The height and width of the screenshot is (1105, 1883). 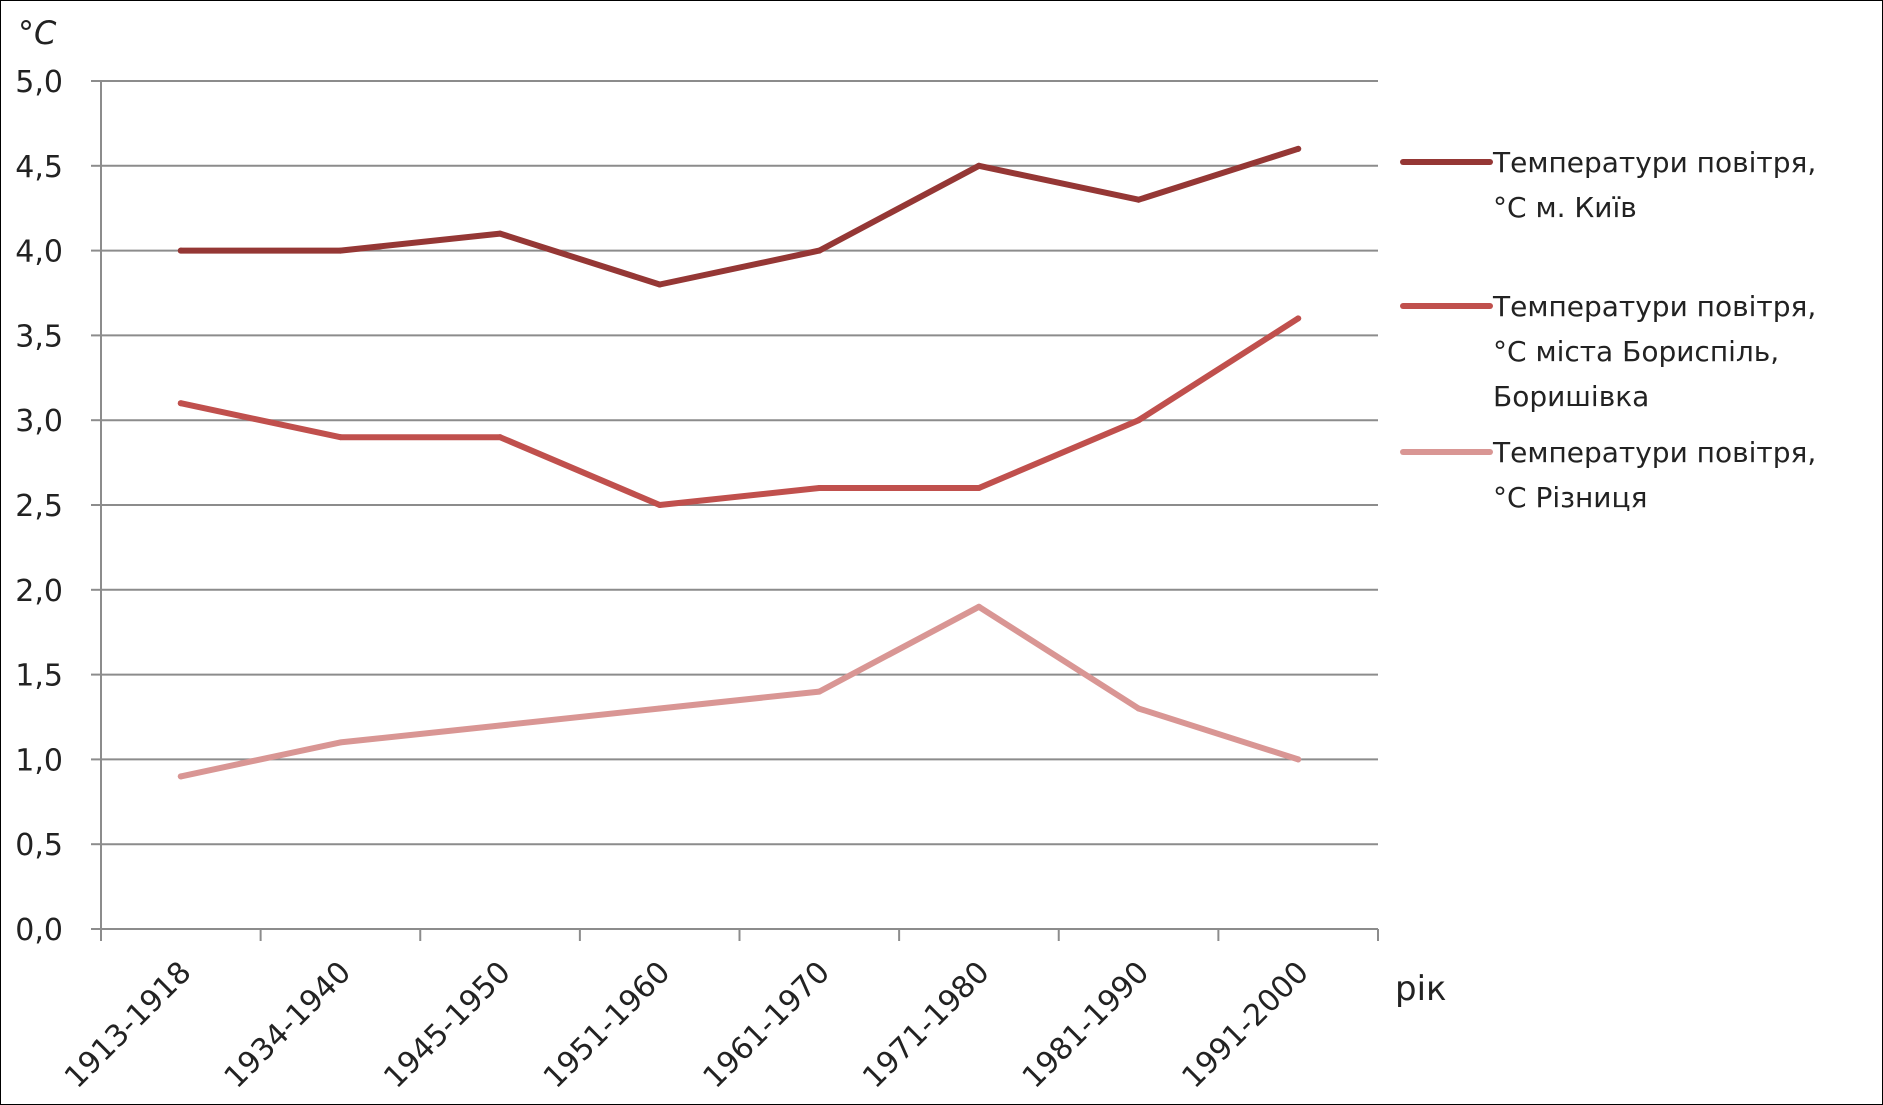 I want to click on y-tick-labels: 0,0 0,5 1,0 1,5 2,0 2,5 3,0 3,5 4,0 4,5 5,0, so click(x=39, y=506).